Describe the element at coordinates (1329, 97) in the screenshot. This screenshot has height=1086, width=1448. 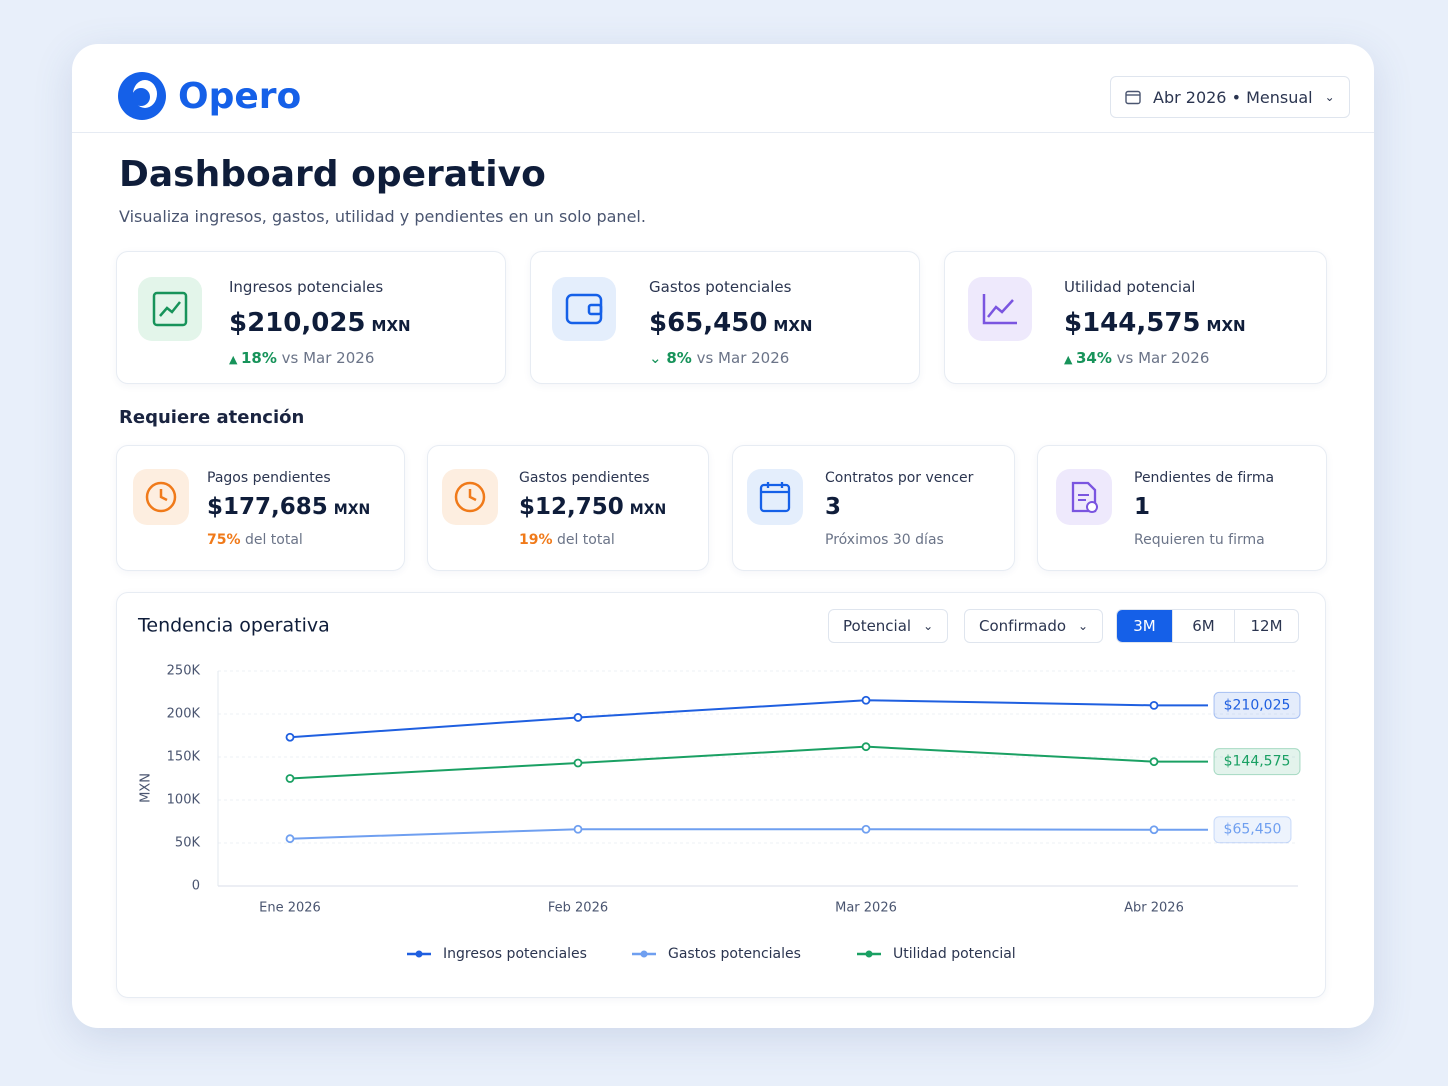
I see `chevron: ⌄` at that location.